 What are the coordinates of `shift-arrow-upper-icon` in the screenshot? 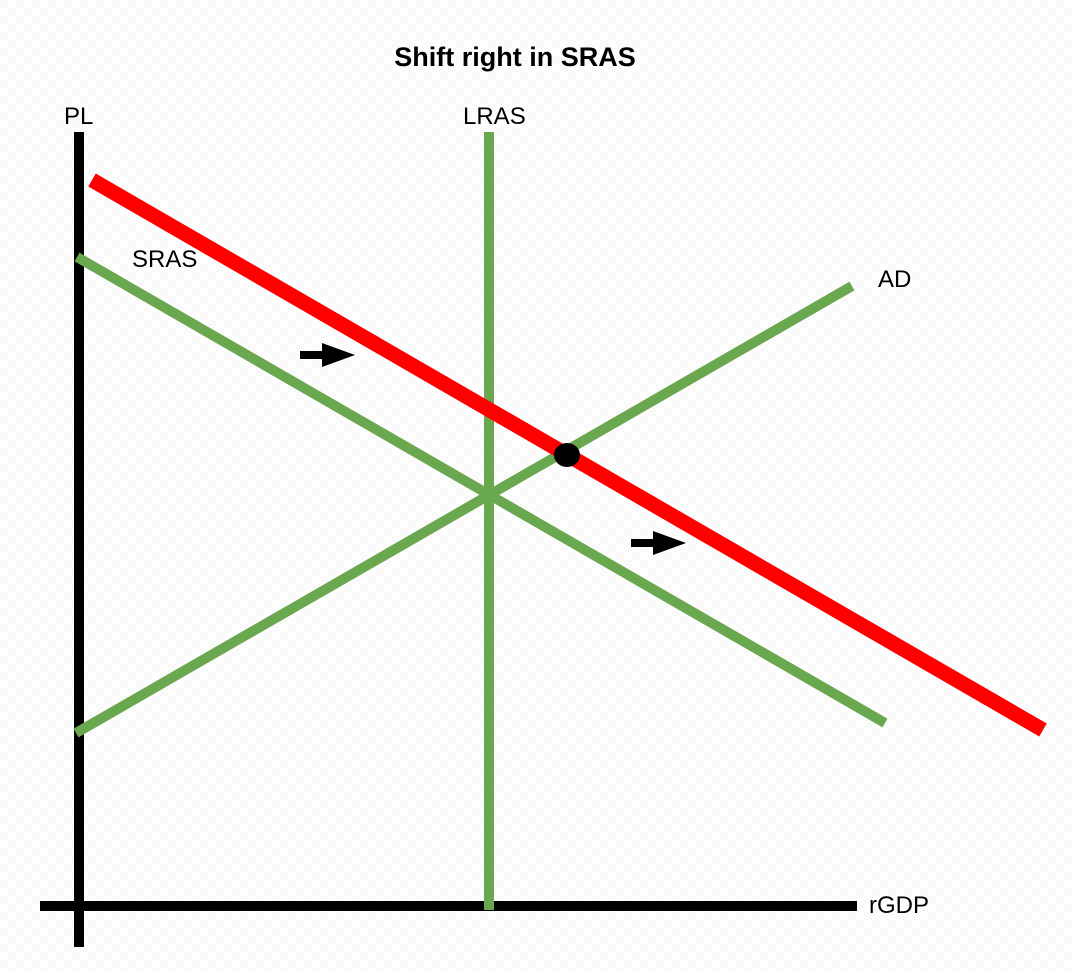 It's located at (327, 355).